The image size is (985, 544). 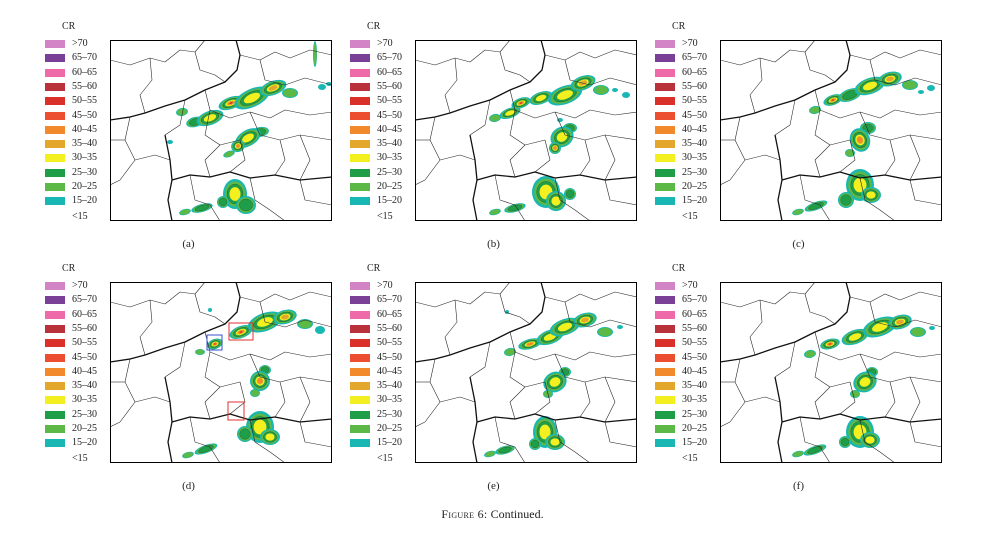 What do you see at coordinates (84, 158) in the screenshot?
I see `legend-label: 30–35` at bounding box center [84, 158].